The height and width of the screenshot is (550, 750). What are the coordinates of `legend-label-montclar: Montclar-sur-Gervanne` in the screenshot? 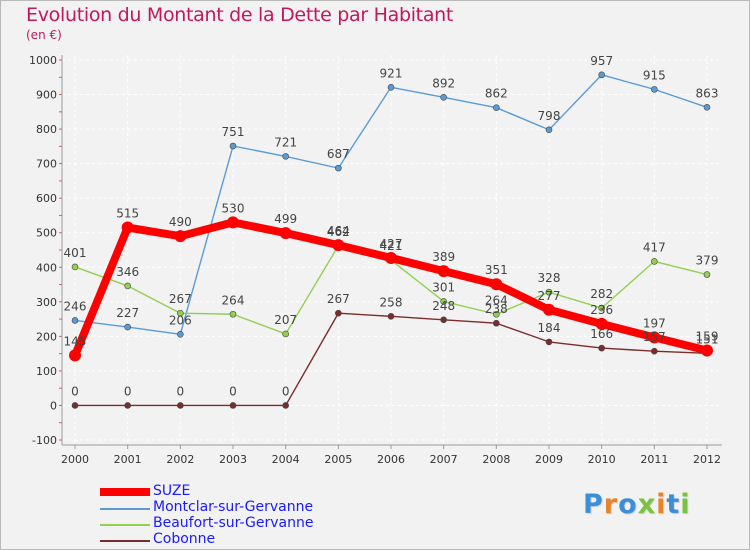 It's located at (233, 507).